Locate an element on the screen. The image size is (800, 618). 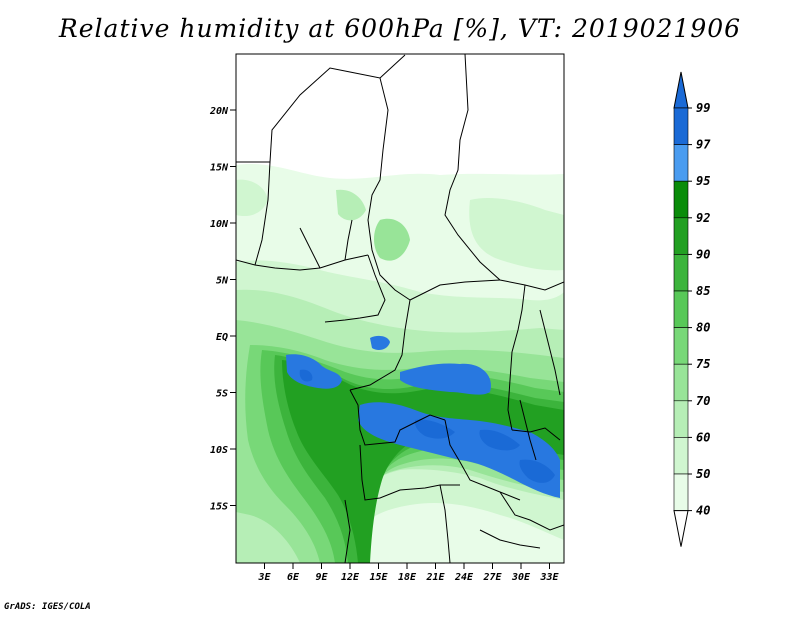
colorbar-label: 70 is located at coordinates (703, 401).